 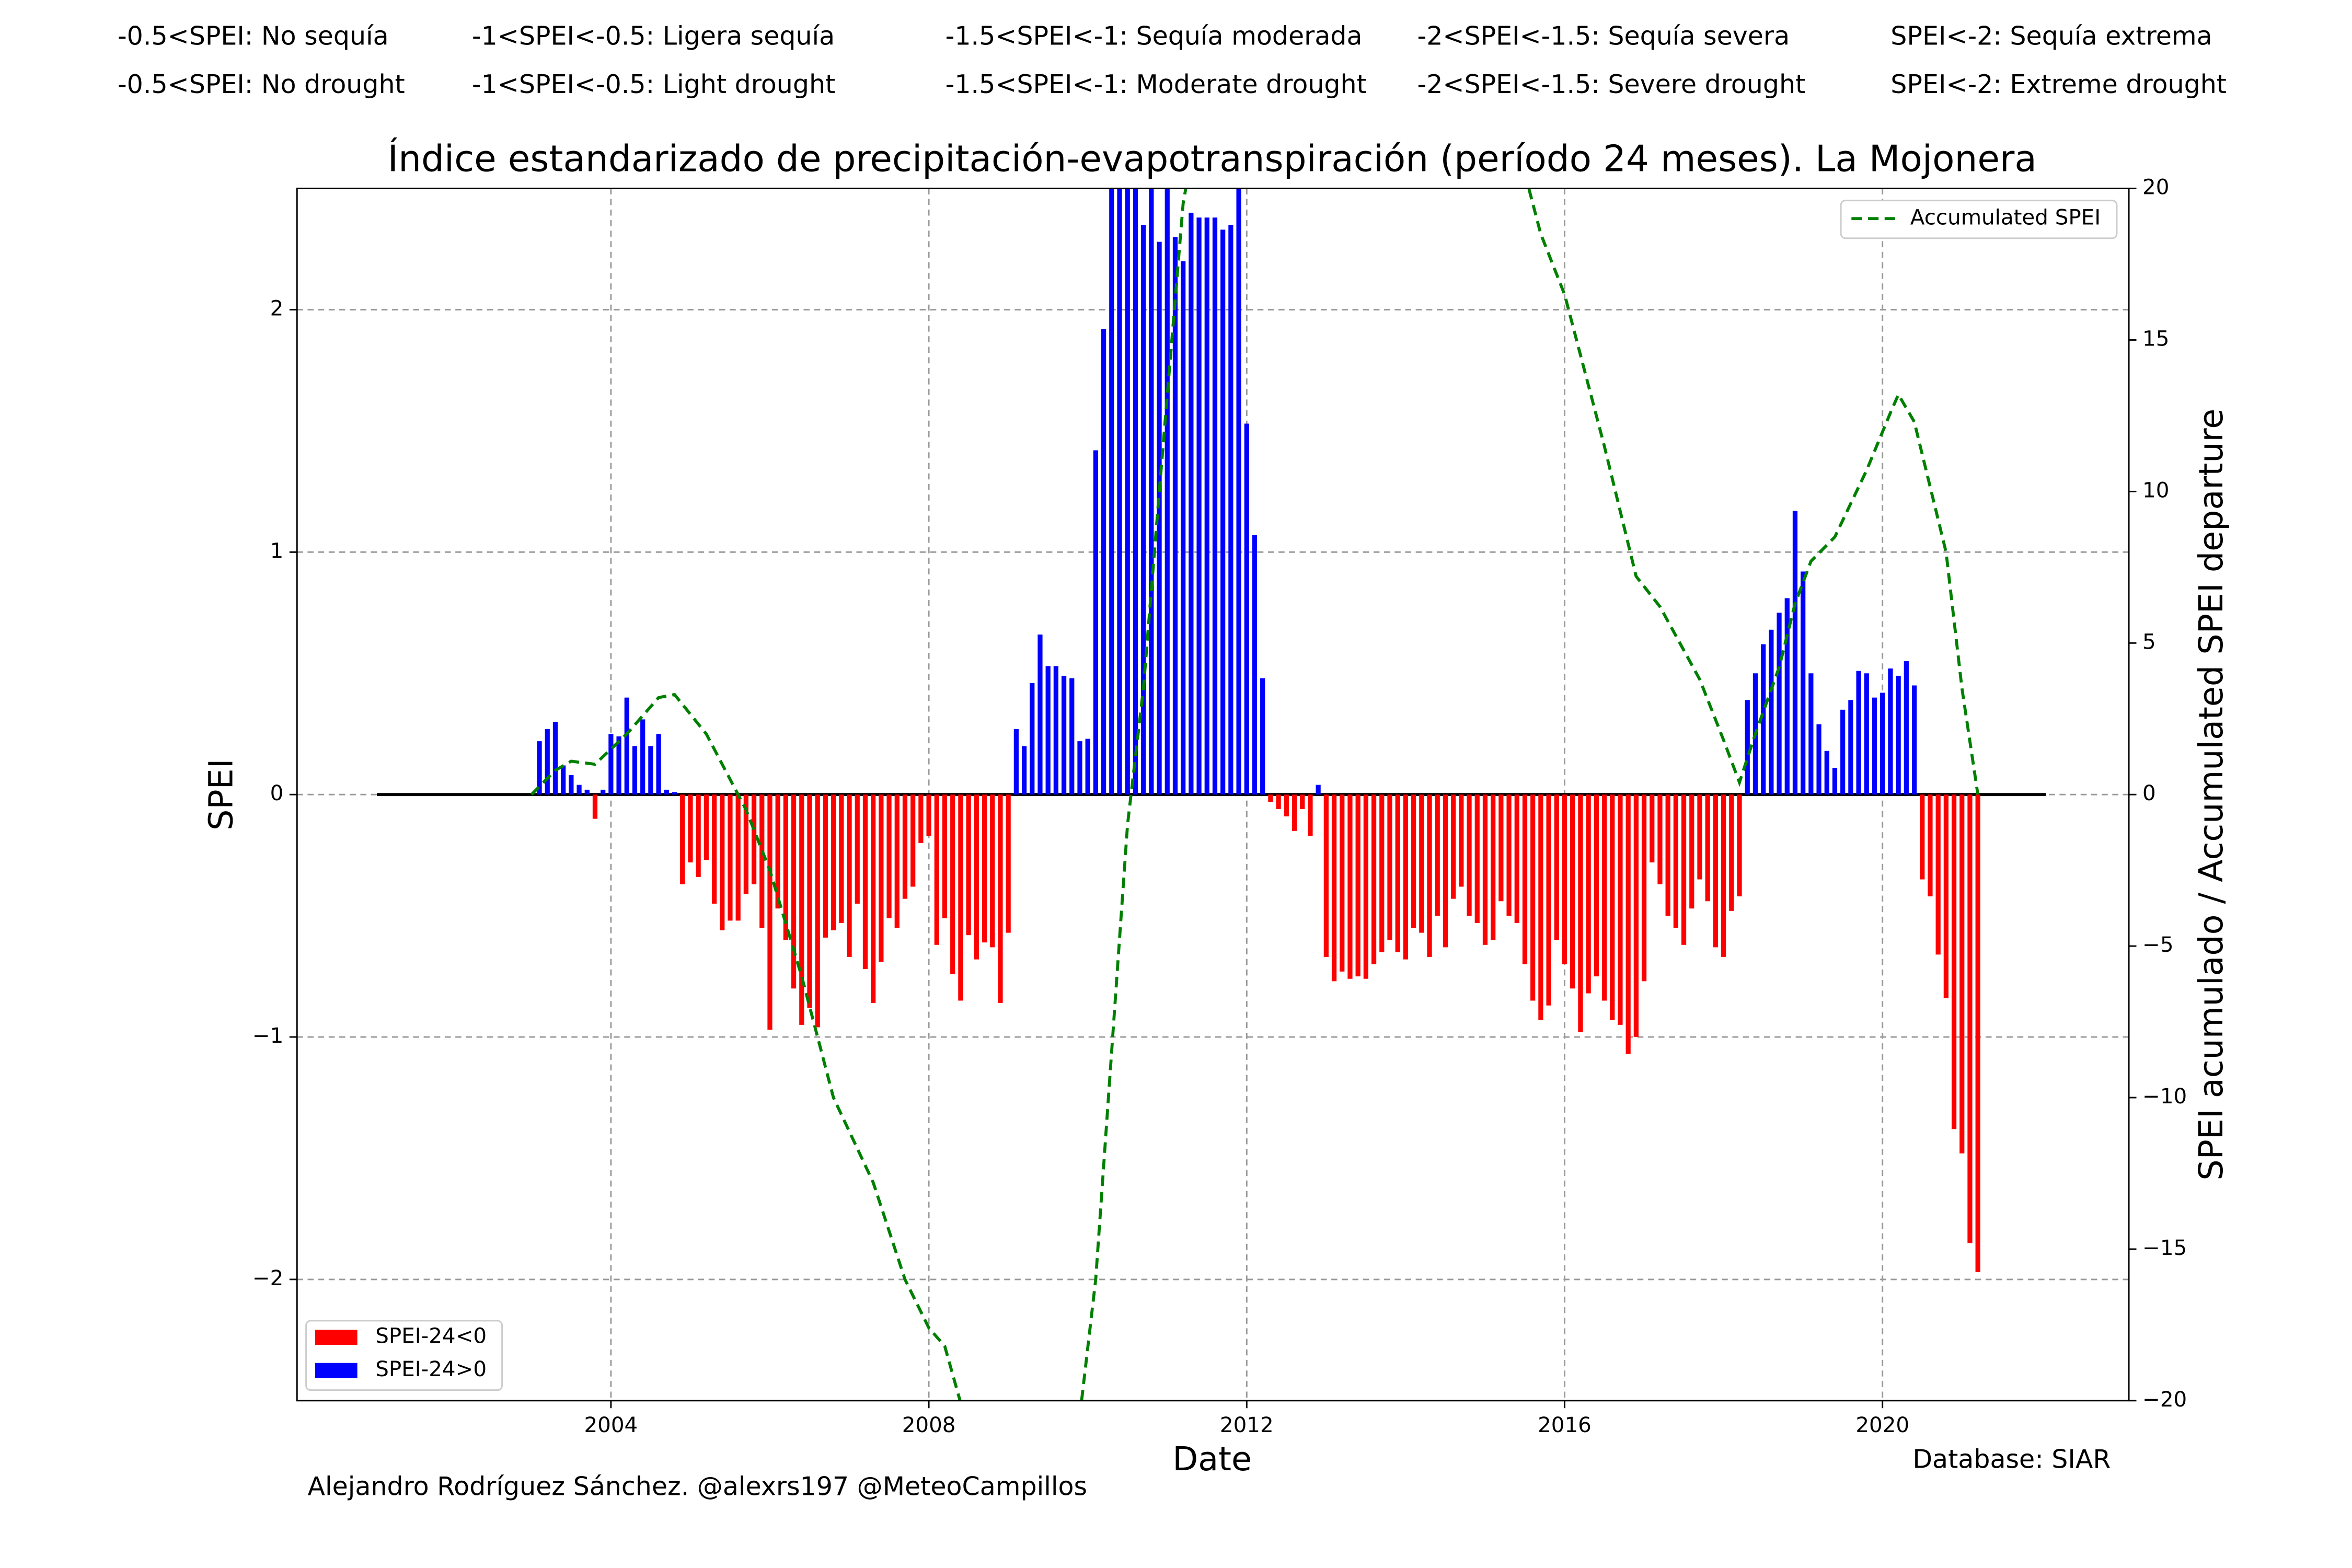 What do you see at coordinates (1979, 219) in the screenshot?
I see `legend-box` at bounding box center [1979, 219].